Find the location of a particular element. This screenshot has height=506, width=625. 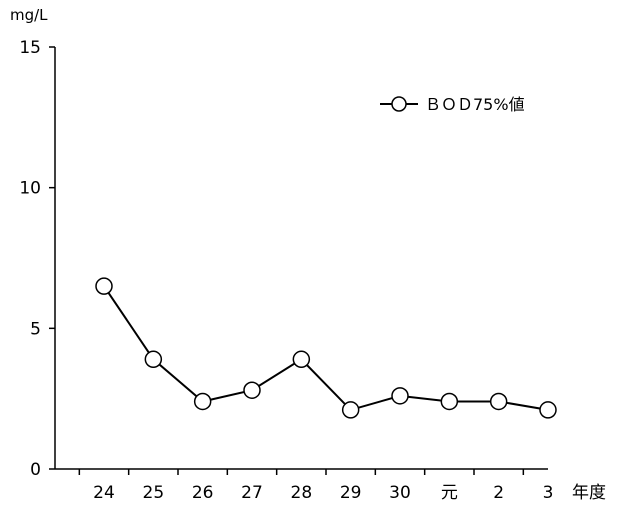

legend-label: ＢＯＤ75%値 is located at coordinates (475, 104).